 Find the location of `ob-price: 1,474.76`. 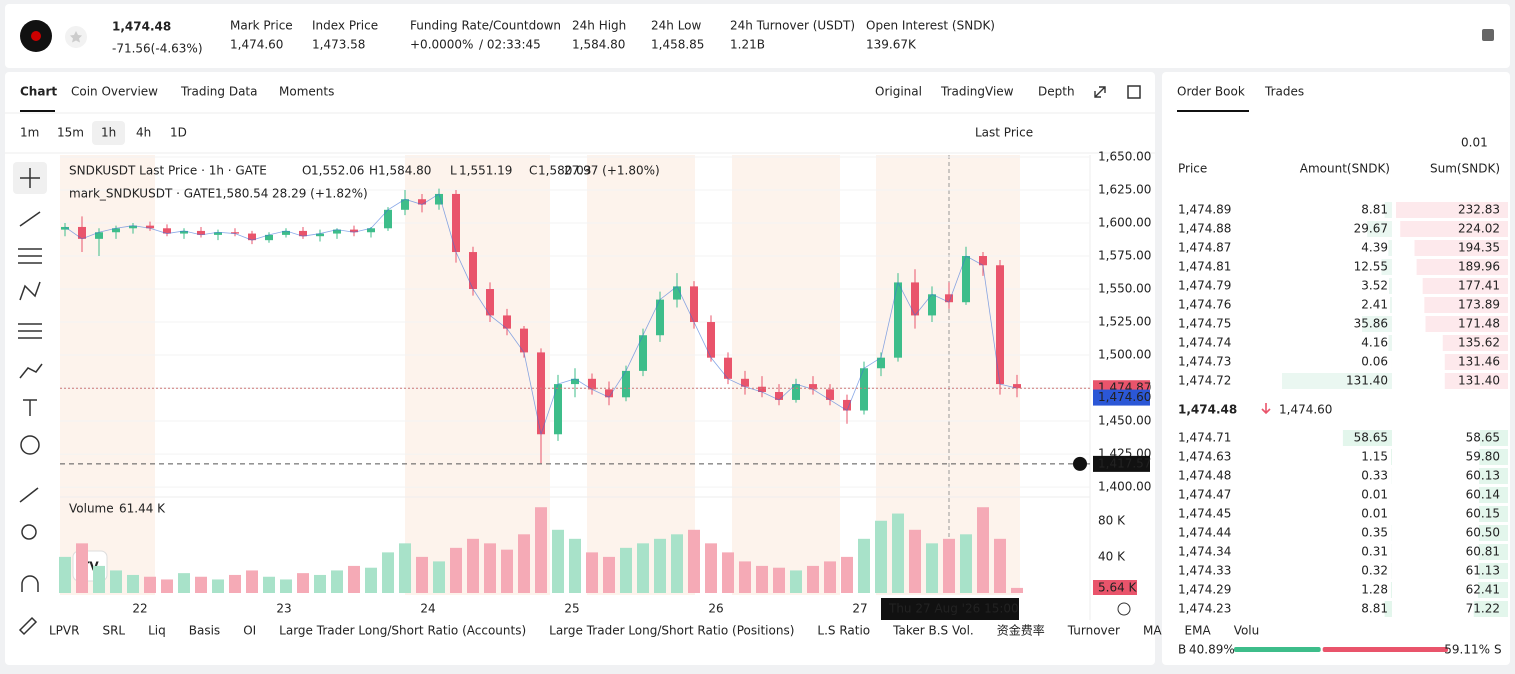

ob-price: 1,474.76 is located at coordinates (1204, 305).